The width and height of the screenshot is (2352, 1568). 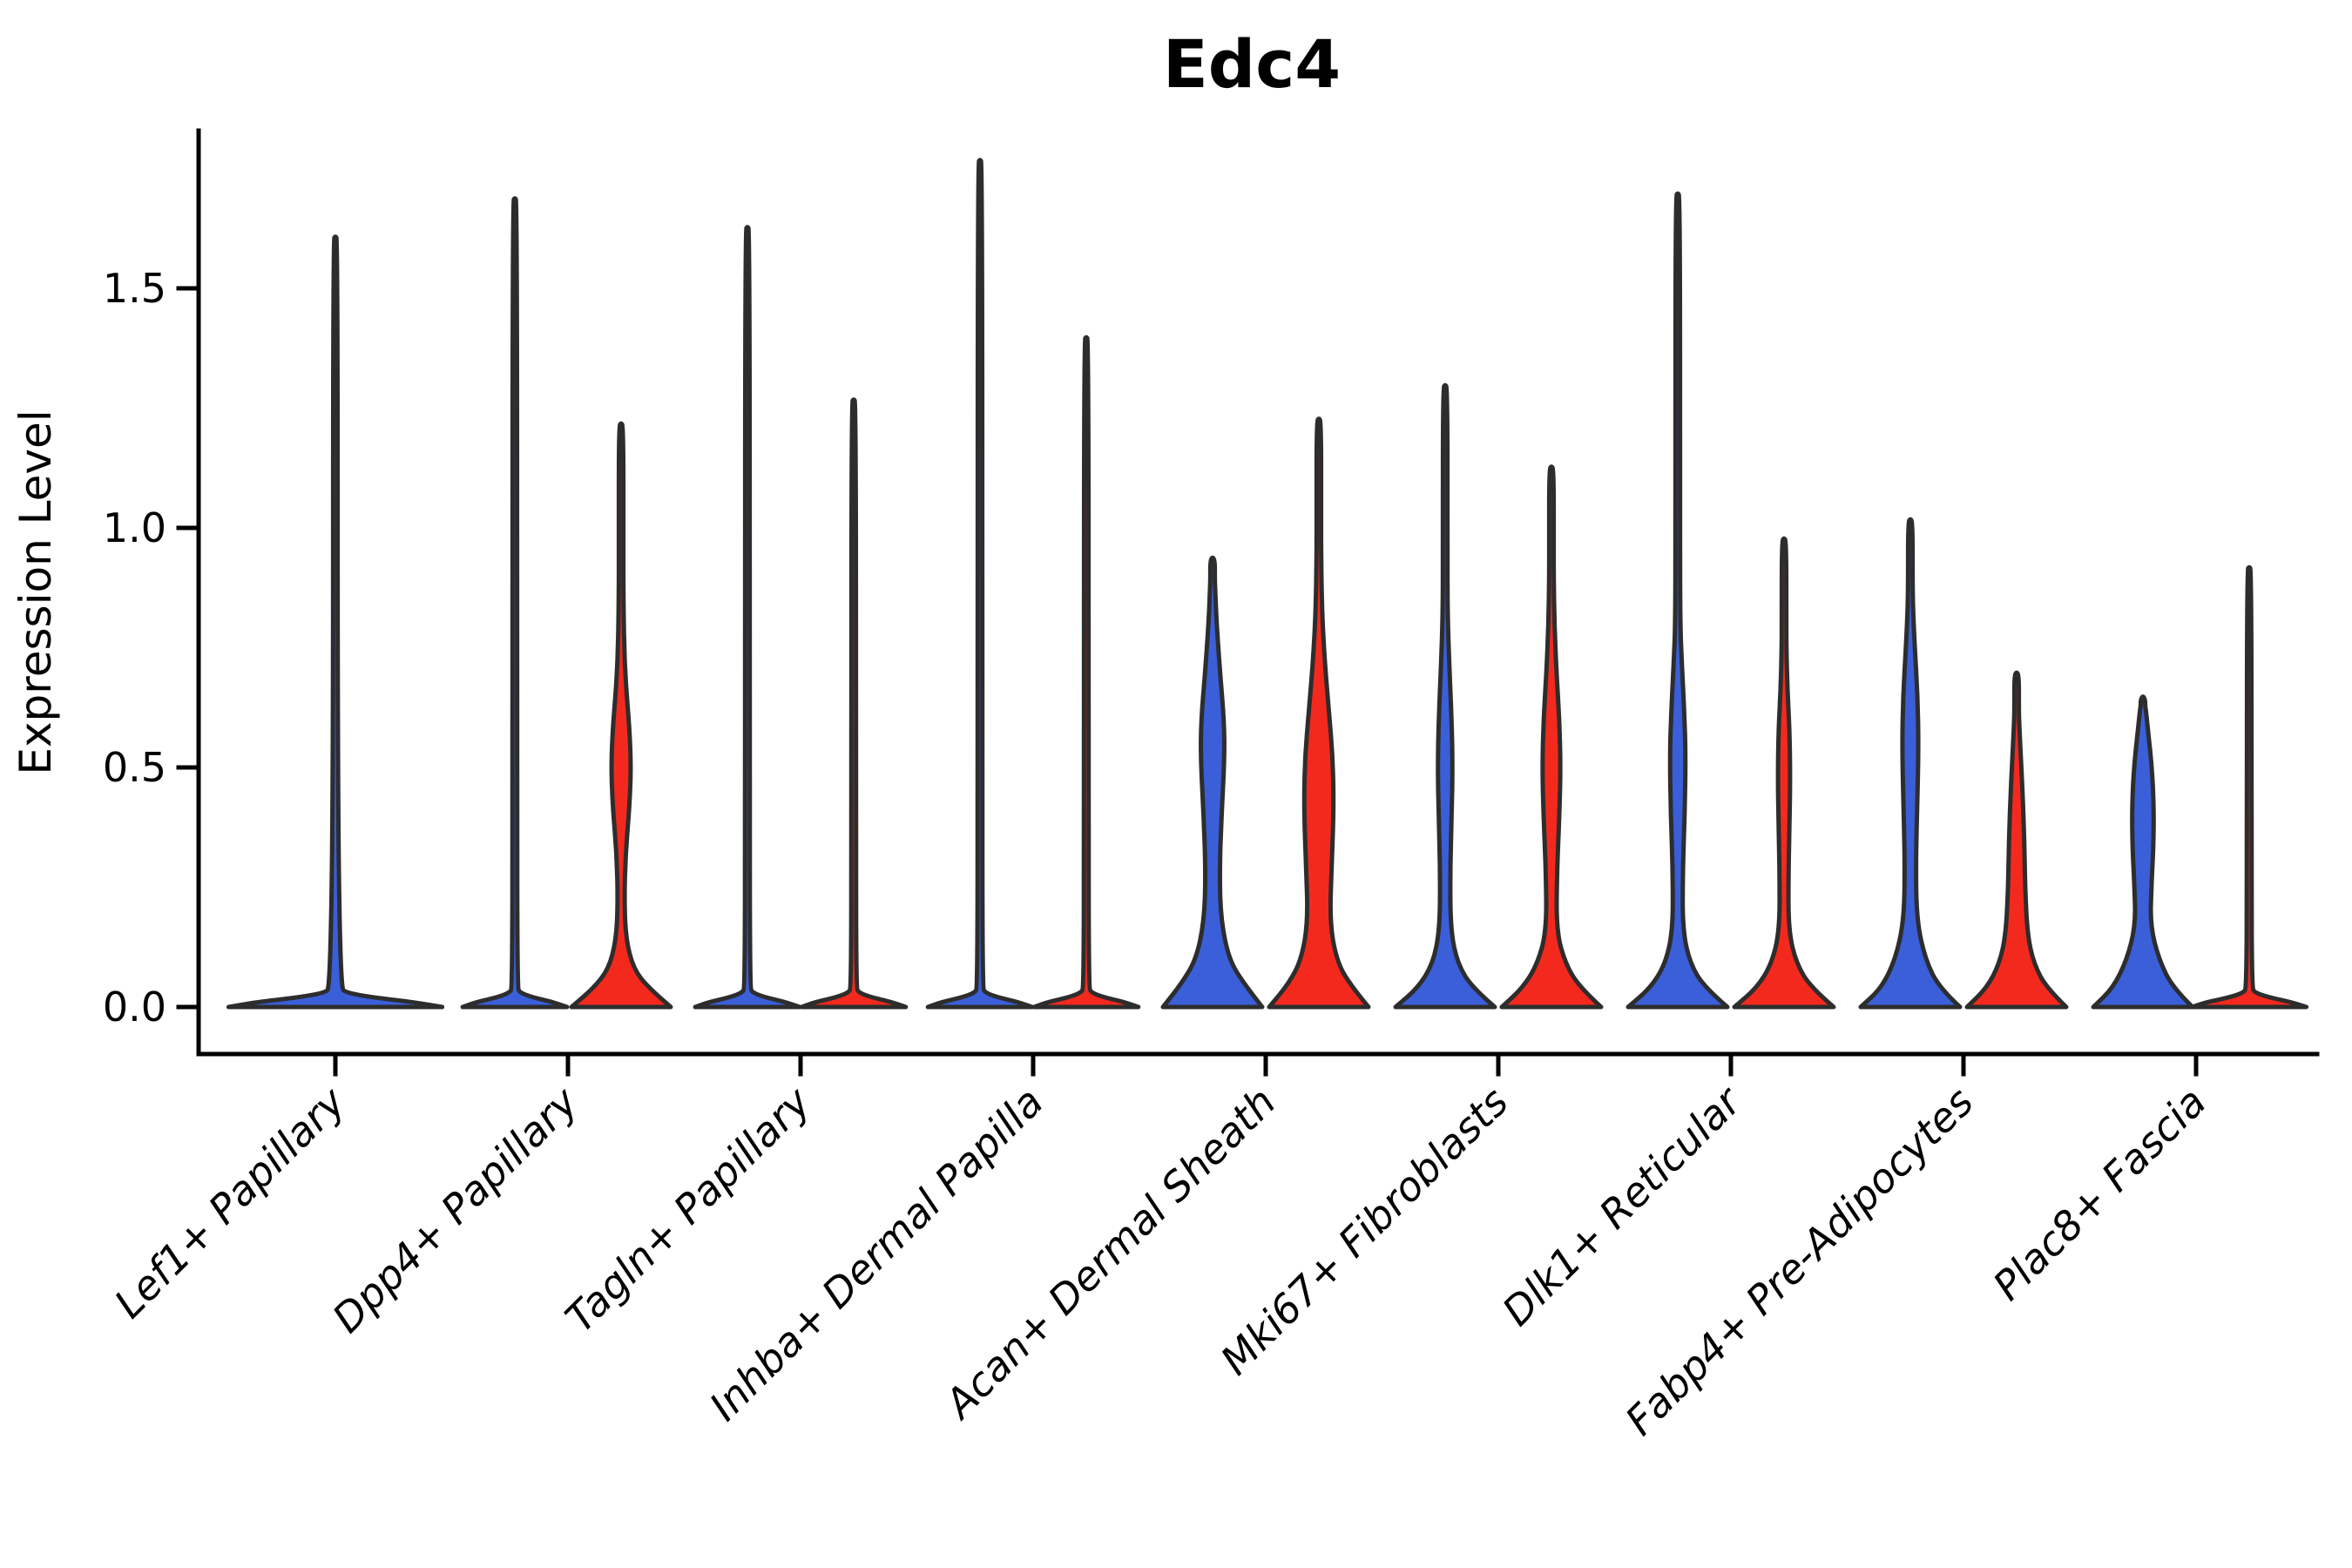 I want to click on y-tick-label-0.0: 0.0, so click(x=134, y=1007).